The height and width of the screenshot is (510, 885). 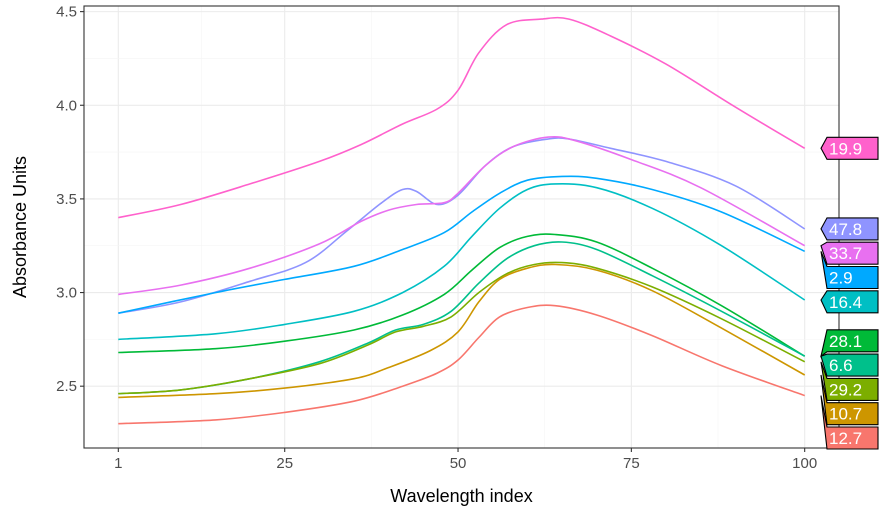 What do you see at coordinates (841, 278) in the screenshot?
I see `end-label-text: 2.9` at bounding box center [841, 278].